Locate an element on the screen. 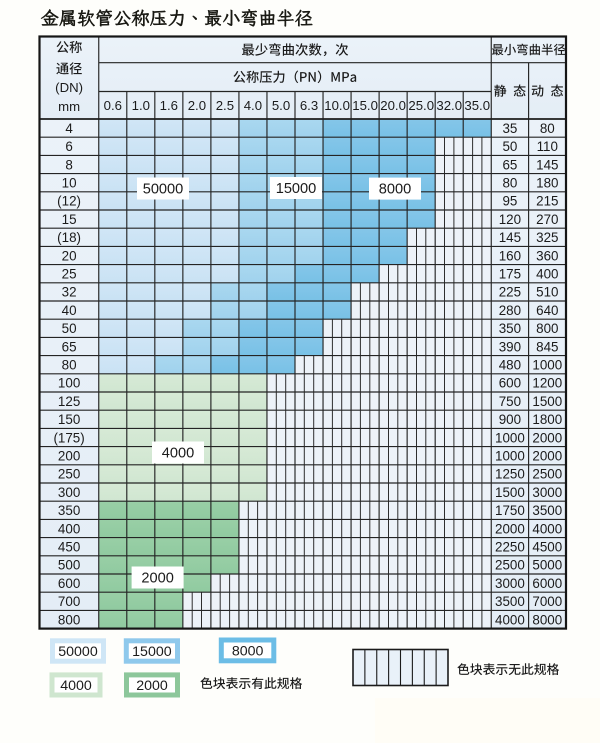 Image resolution: width=600 pixels, height=743 pixels. svg-text: 4.0 is located at coordinates (253, 105).